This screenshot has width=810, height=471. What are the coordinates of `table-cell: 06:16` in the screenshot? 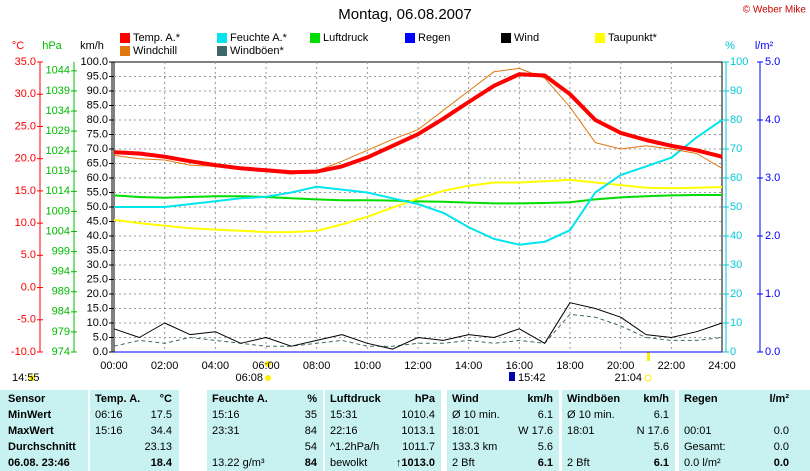 It's located at (109, 415).